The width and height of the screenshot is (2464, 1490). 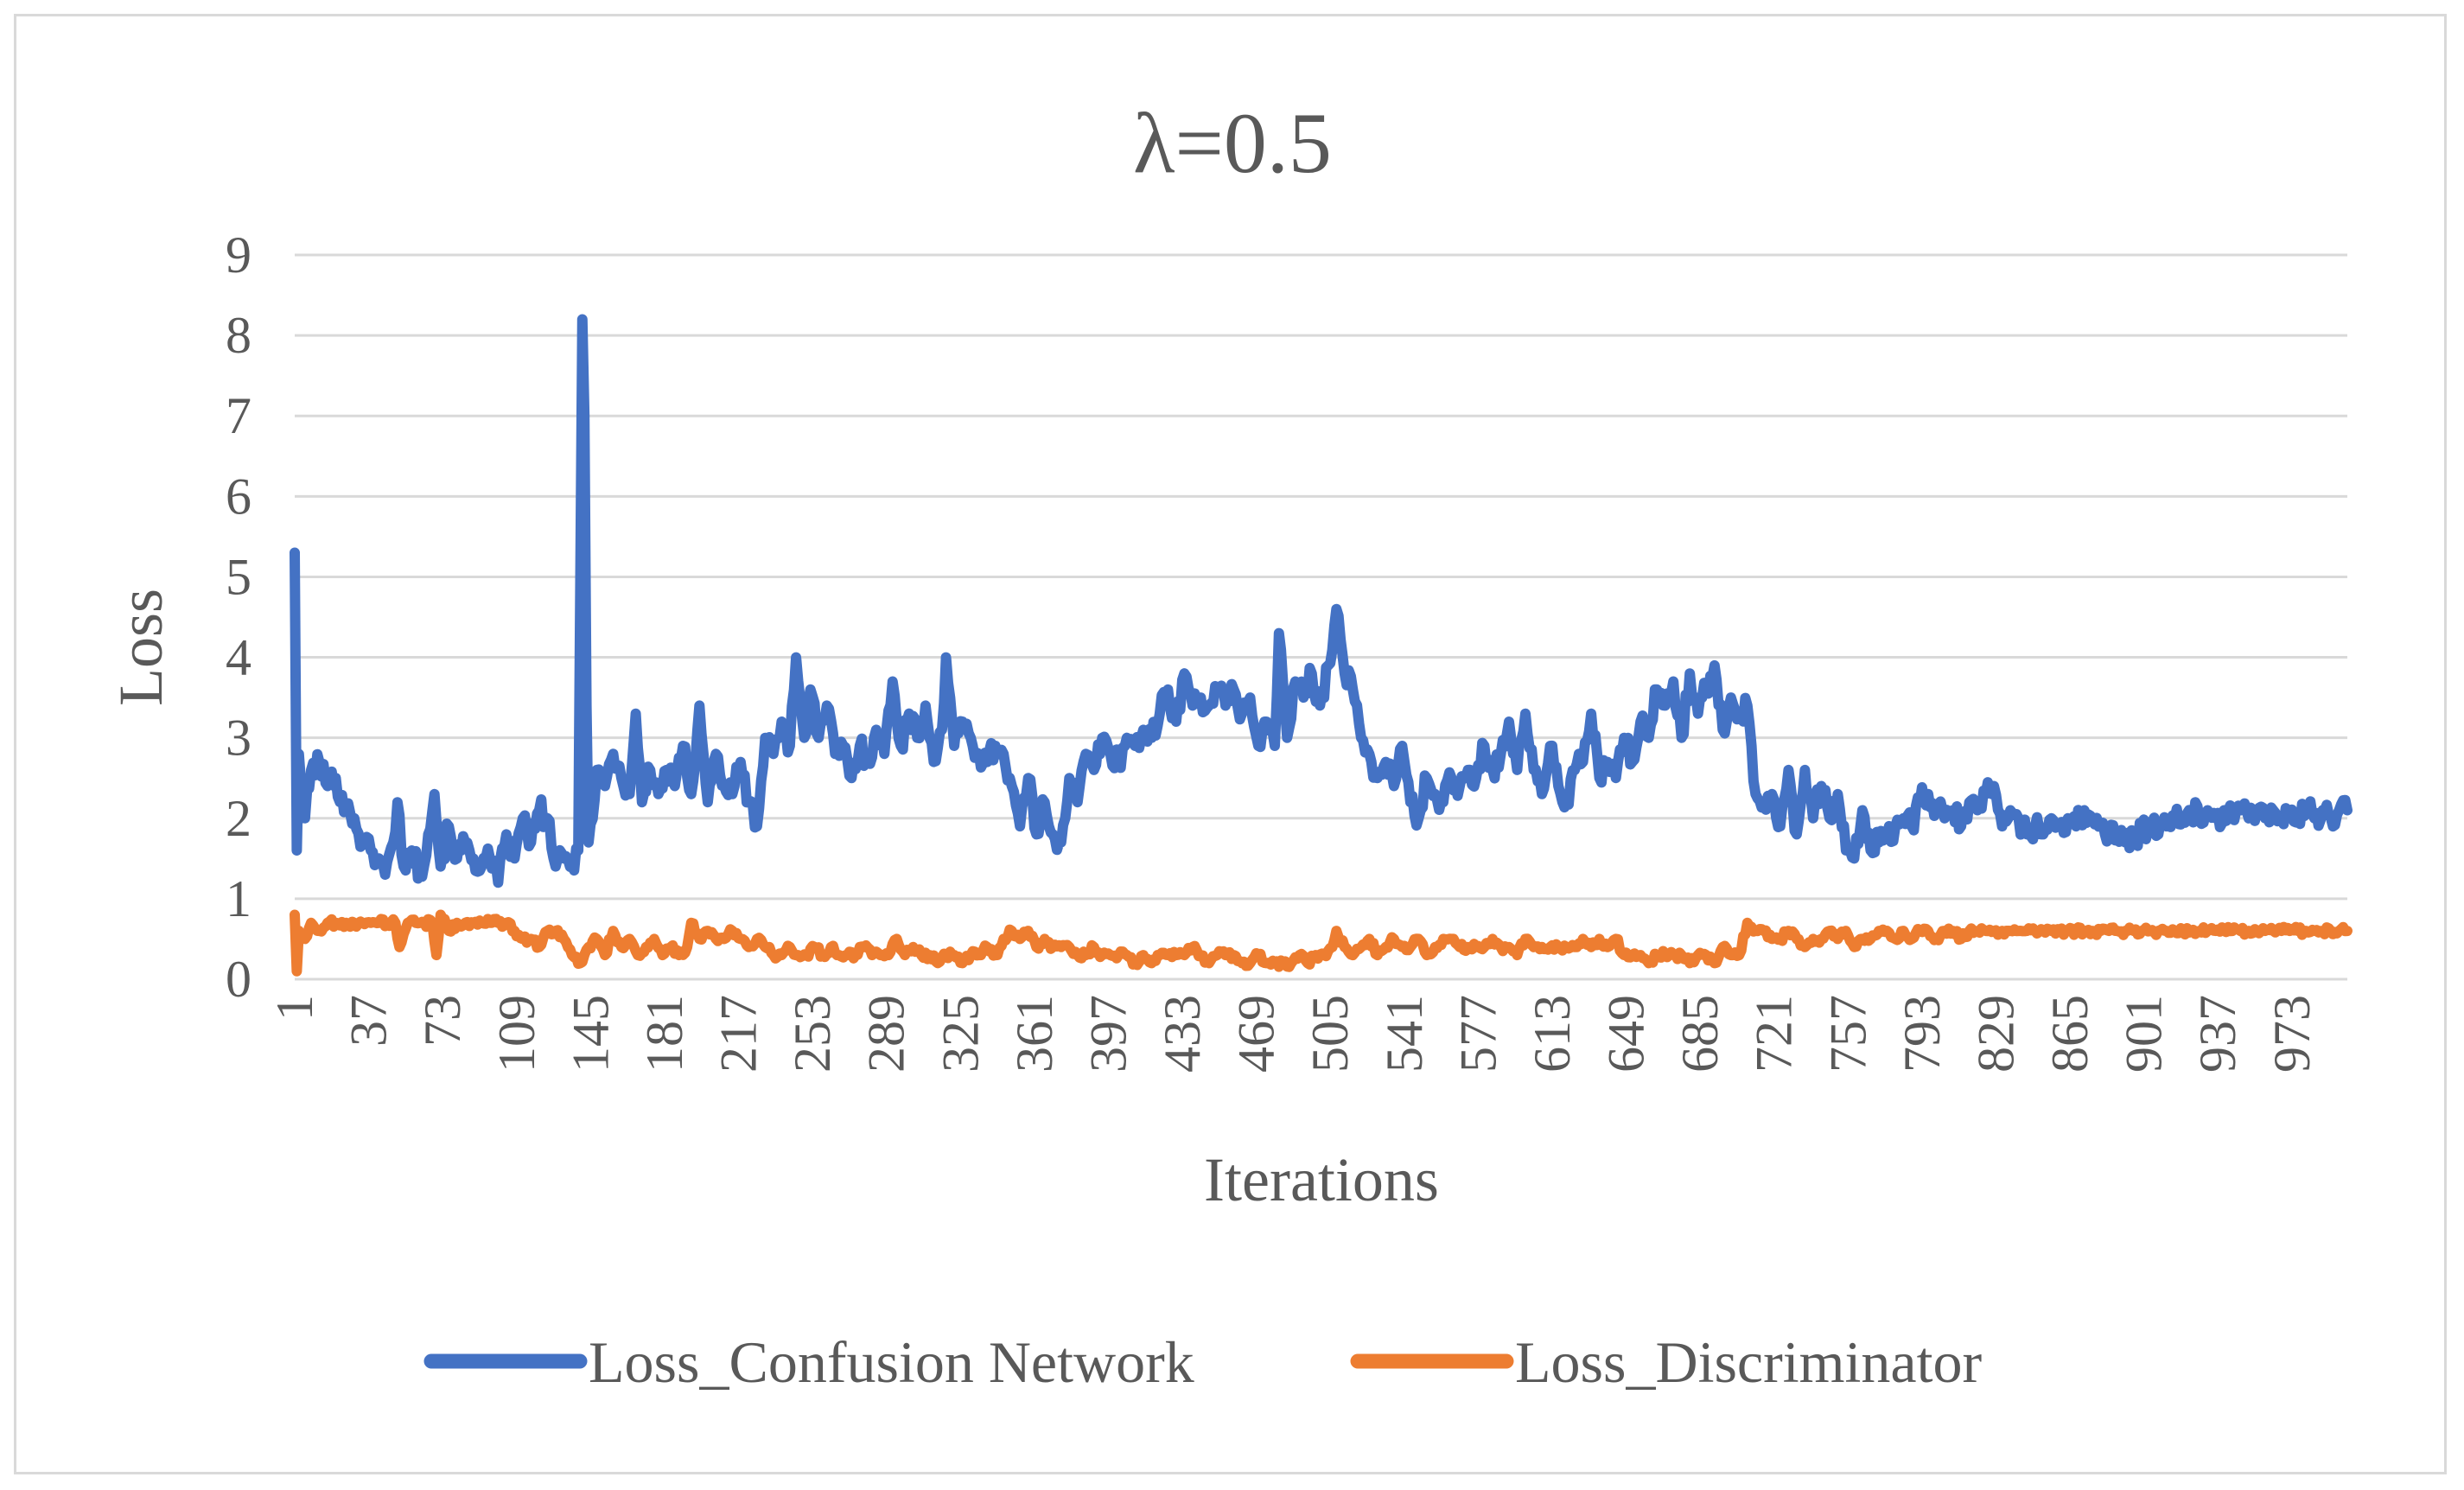 I want to click on x-tick-label: 901, so click(x=2144, y=1034).